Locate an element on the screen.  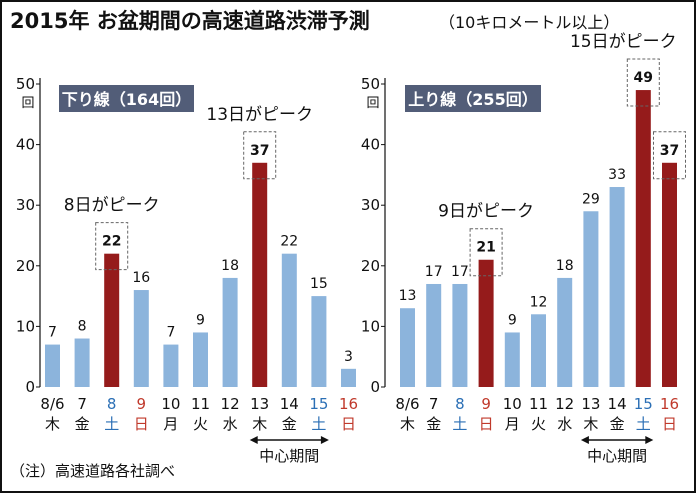
x-date-label: 11 is located at coordinates (538, 404).